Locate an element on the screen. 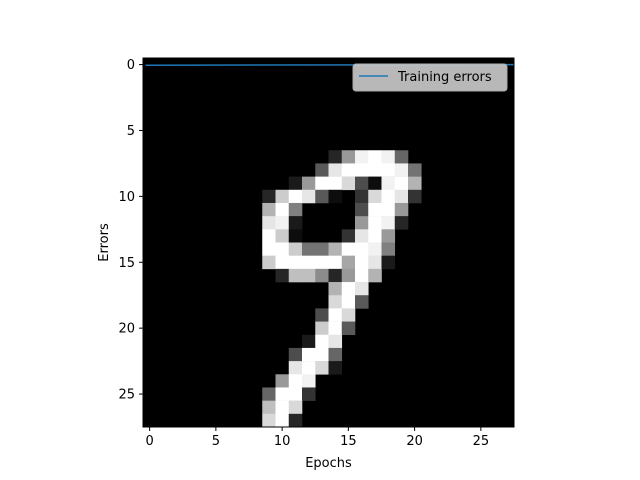 The width and height of the screenshot is (640, 480). y-tick-label: 20 is located at coordinates (126, 329).